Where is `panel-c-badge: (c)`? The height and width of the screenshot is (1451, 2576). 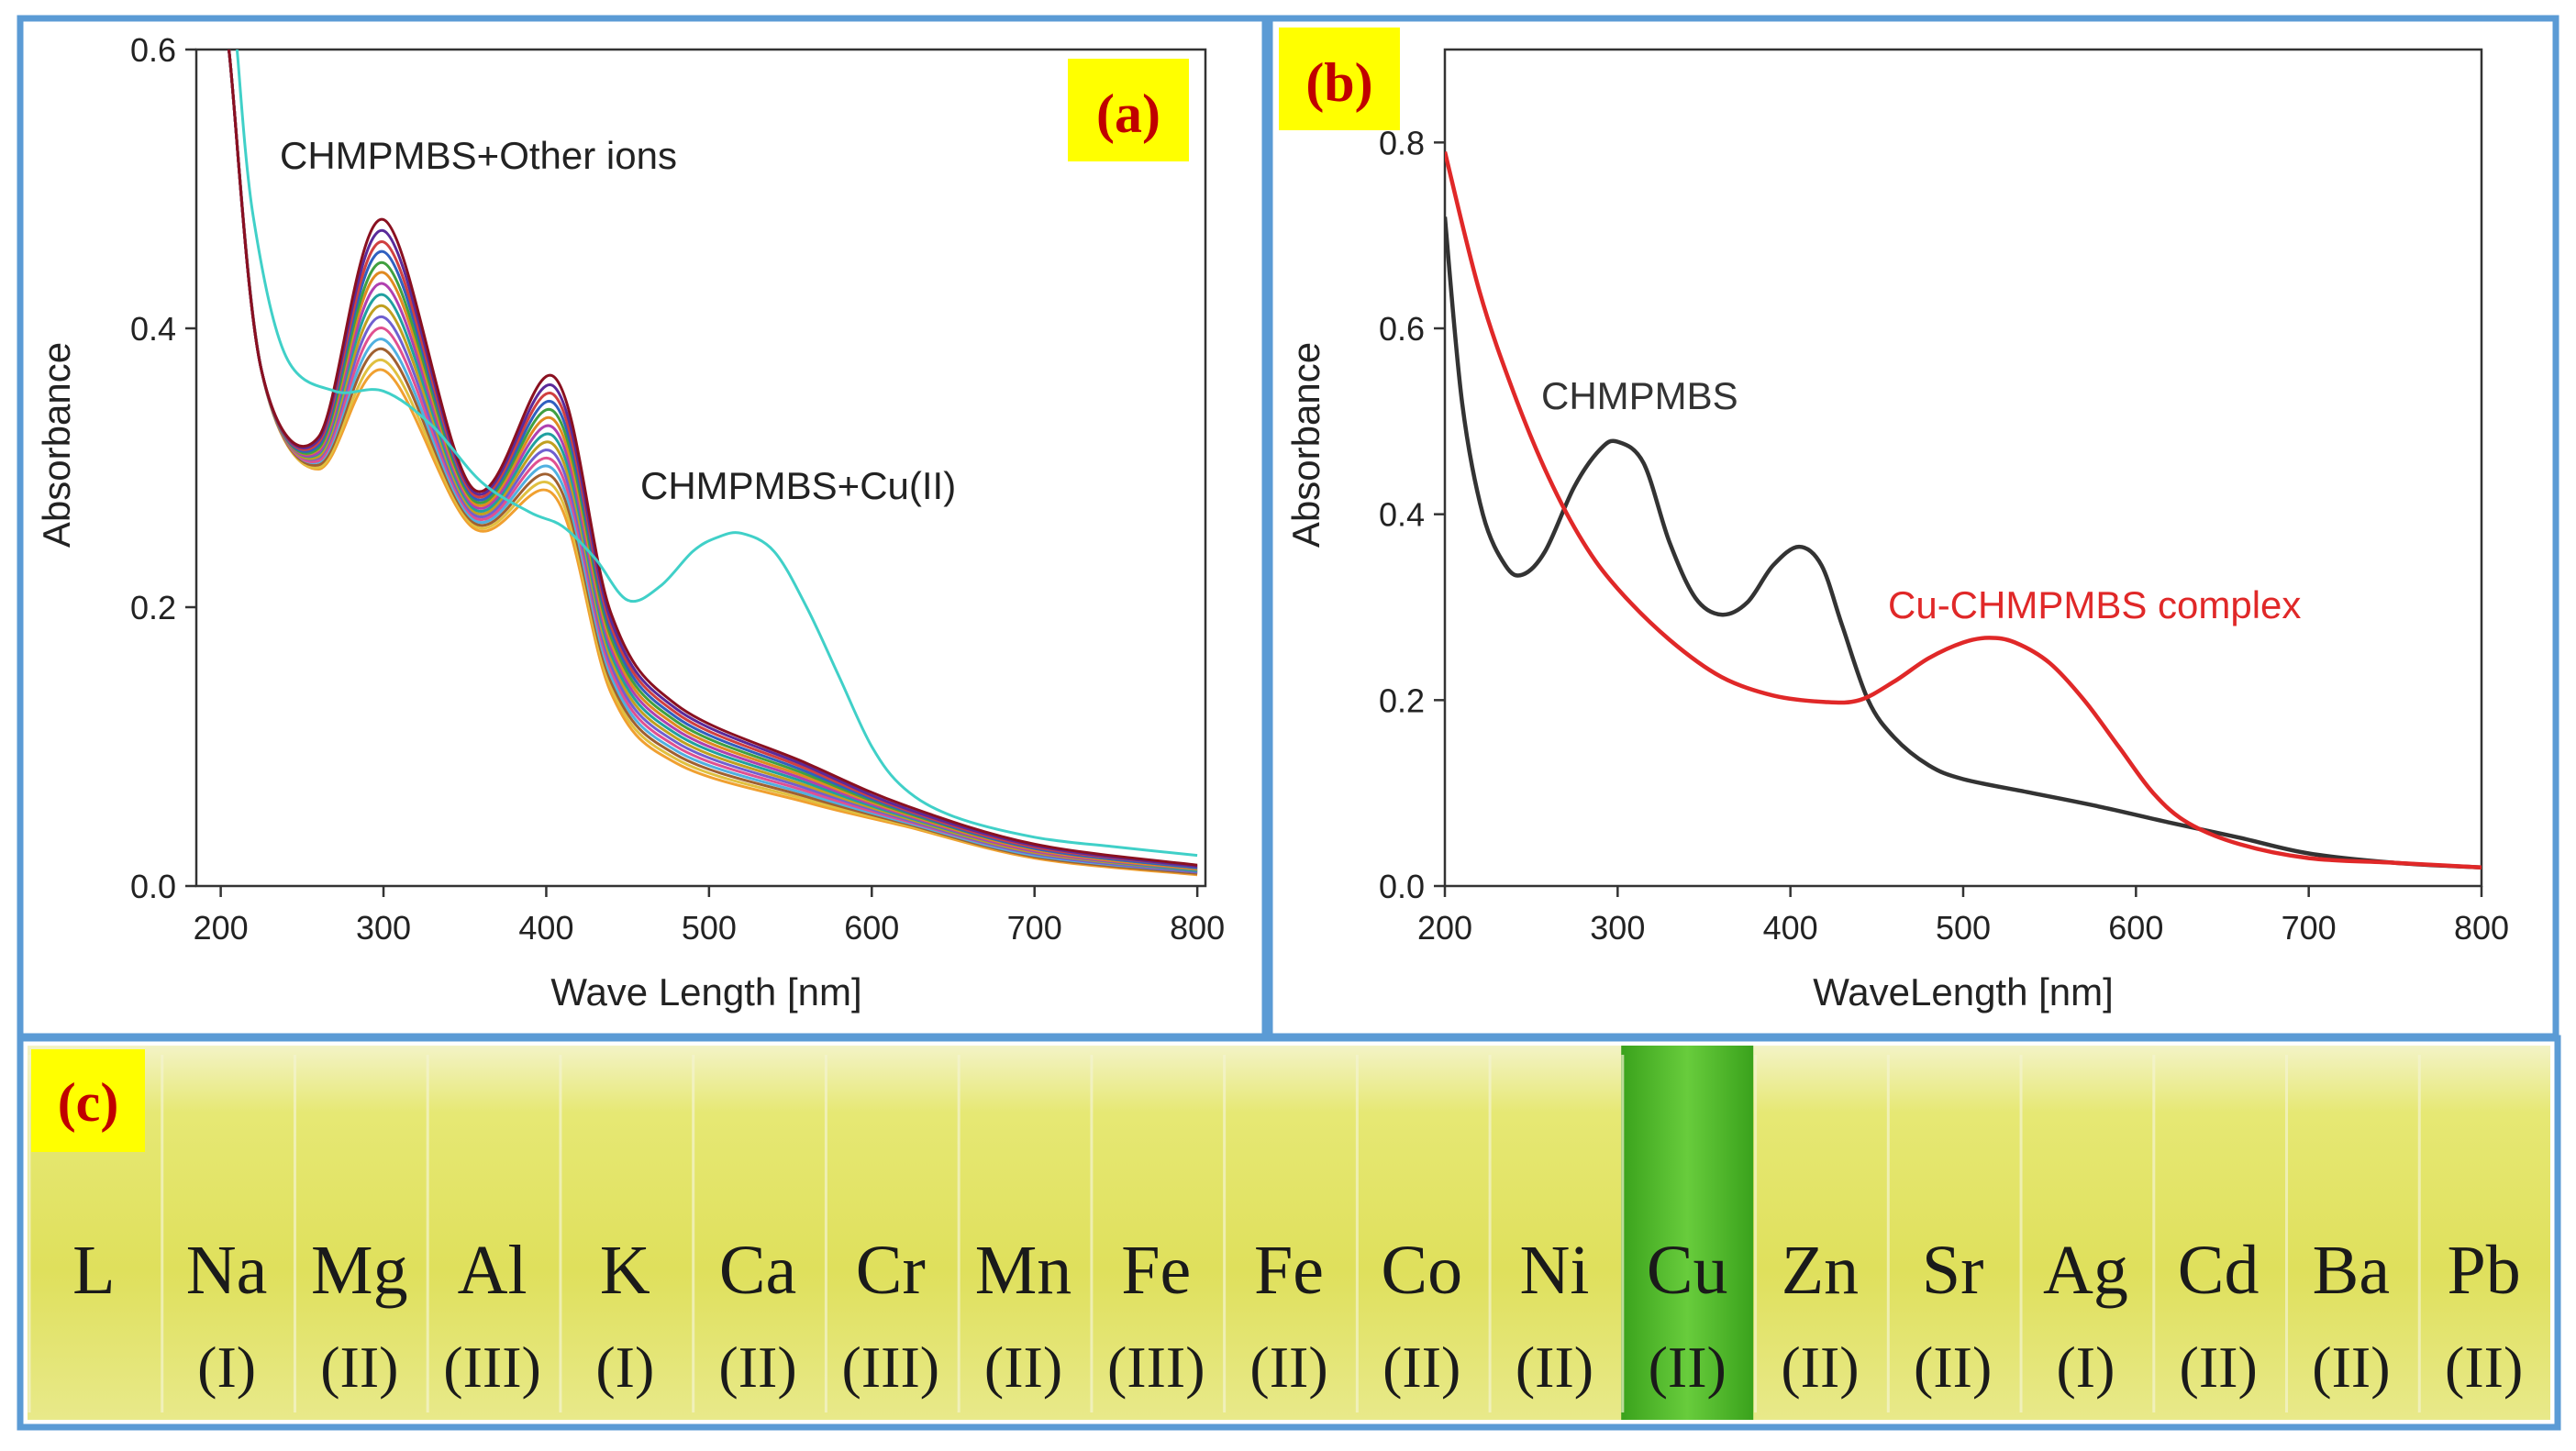
panel-c-badge: (c) is located at coordinates (88, 1102).